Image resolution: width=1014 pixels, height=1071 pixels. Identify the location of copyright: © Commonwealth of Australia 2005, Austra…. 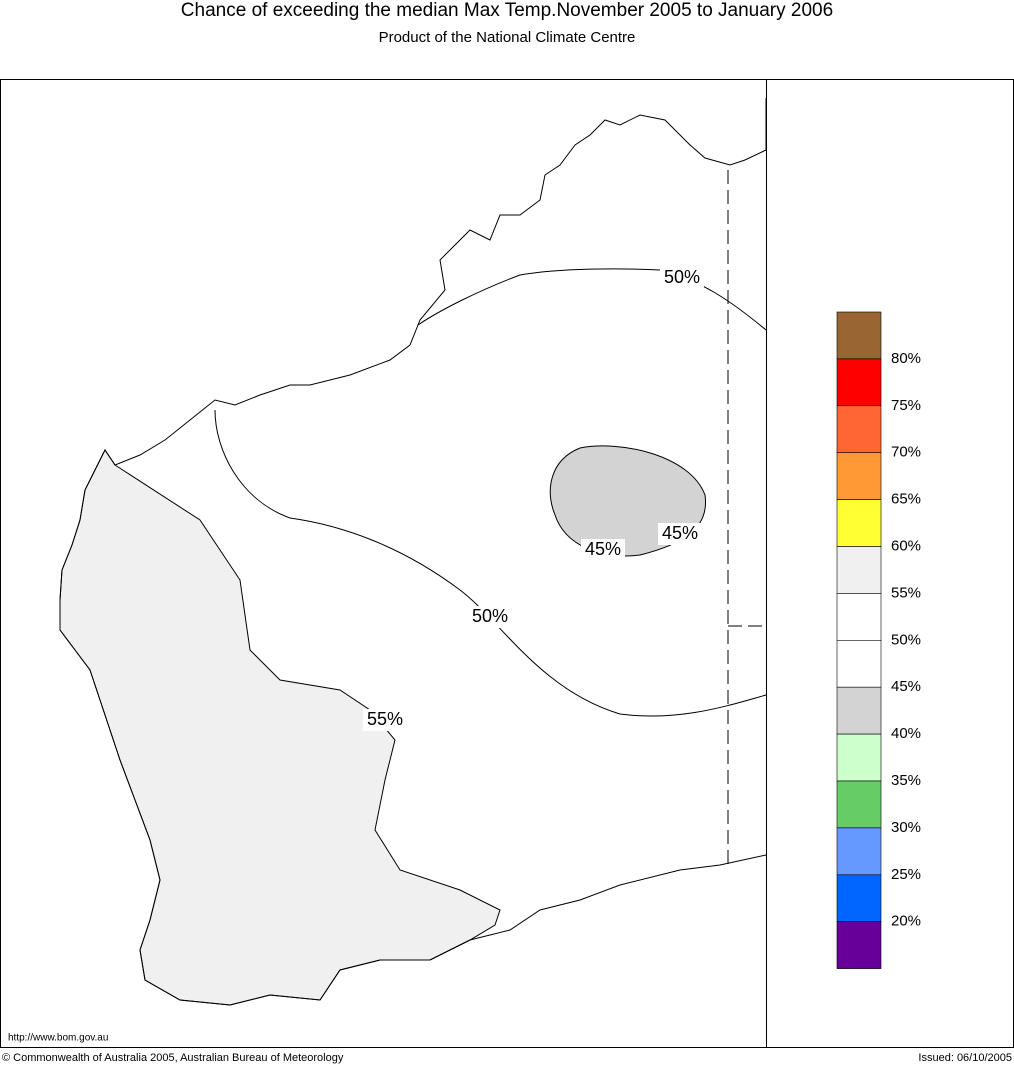
(173, 1058).